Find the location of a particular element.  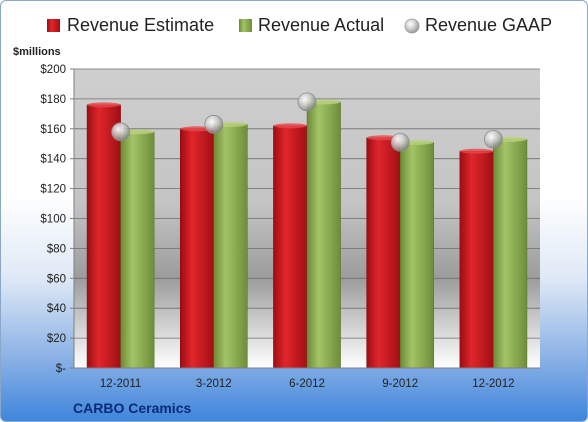

x-category-label: 9-2012 is located at coordinates (400, 384).